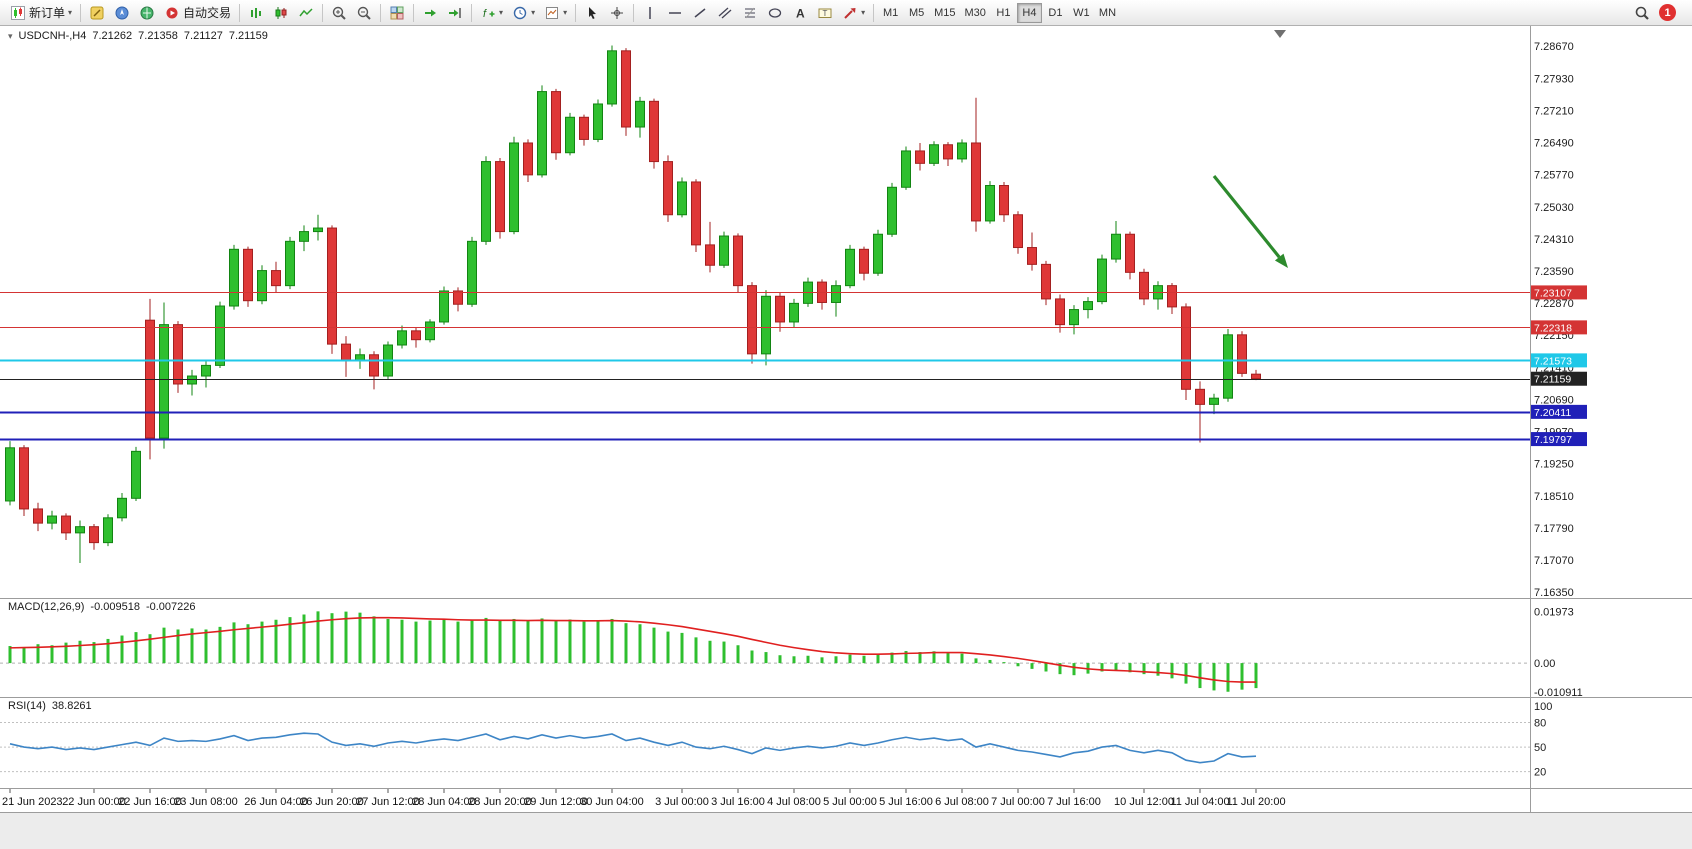  What do you see at coordinates (738, 802) in the screenshot?
I see `time-label: 3 Jul 16:00` at bounding box center [738, 802].